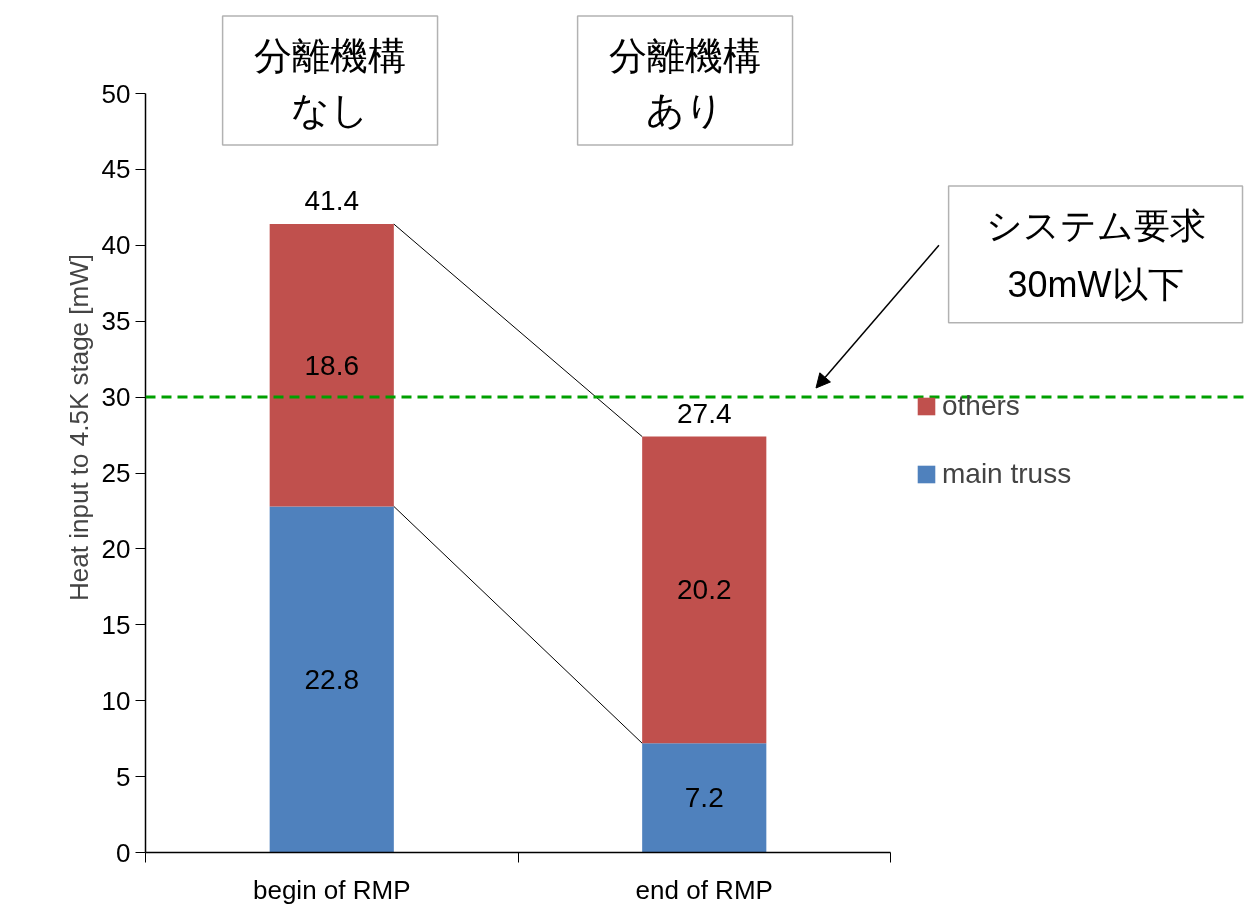  I want to click on y-tick-label: 15, so click(116, 624).